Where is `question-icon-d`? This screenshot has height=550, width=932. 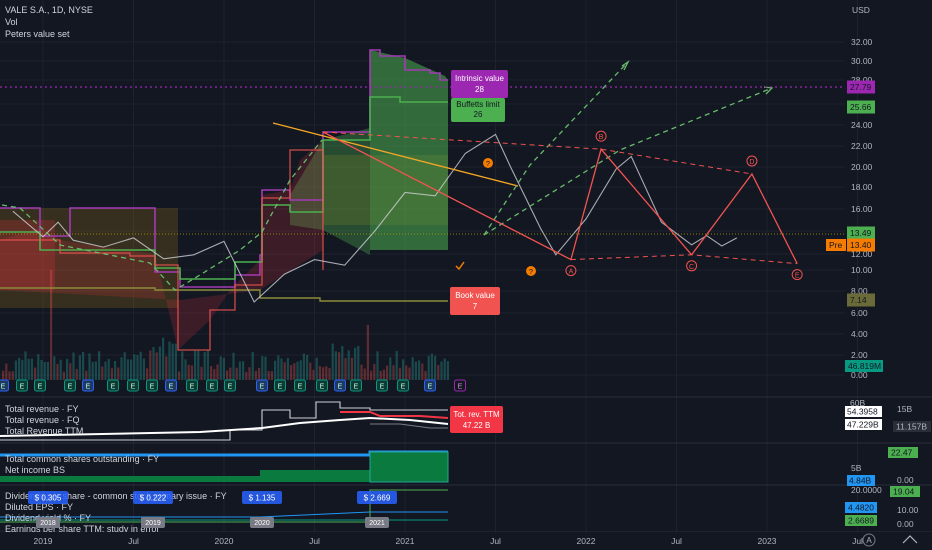 question-icon-d is located at coordinates (488, 163).